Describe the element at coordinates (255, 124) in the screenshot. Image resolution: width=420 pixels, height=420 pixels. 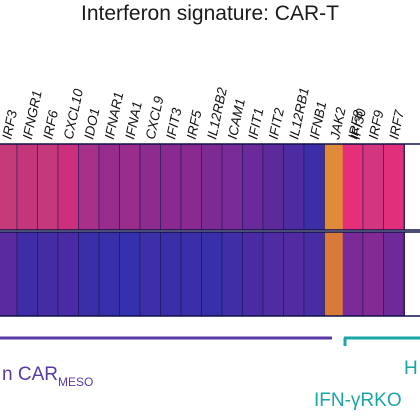
I see `gene-label-ifit1: IFIT1` at that location.